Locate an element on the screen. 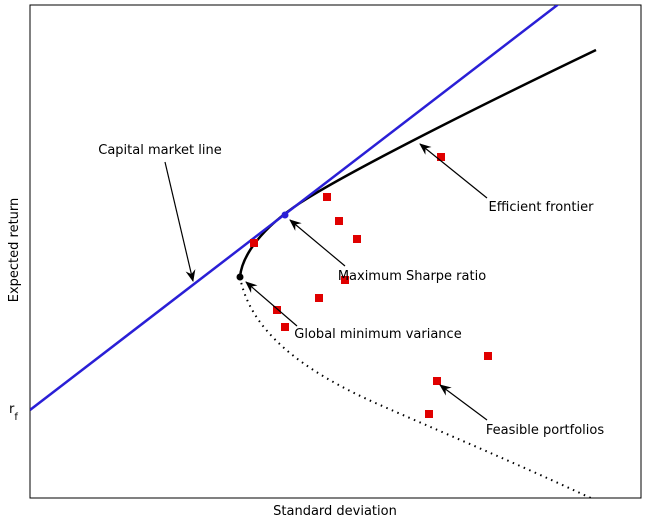 This screenshot has height=519, width=649. rf-label: rf is located at coordinates (13, 412).